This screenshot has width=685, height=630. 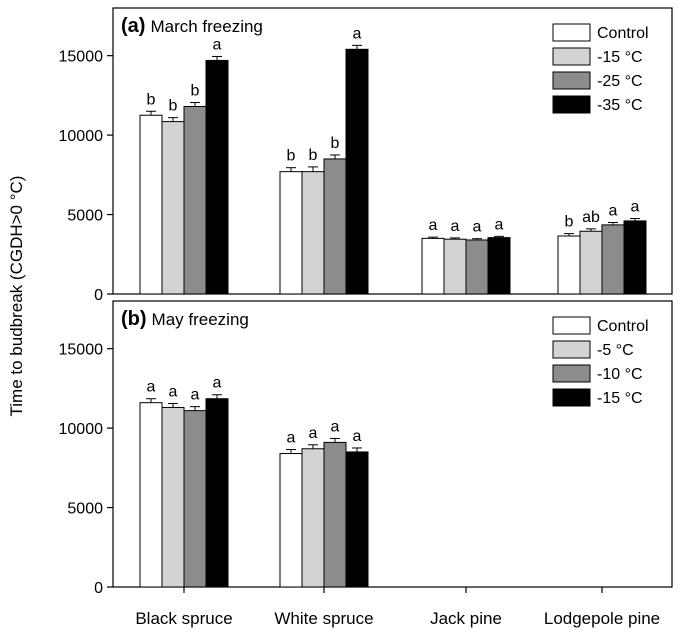 What do you see at coordinates (466, 618) in the screenshot?
I see `x-tick-label: Jack pine` at bounding box center [466, 618].